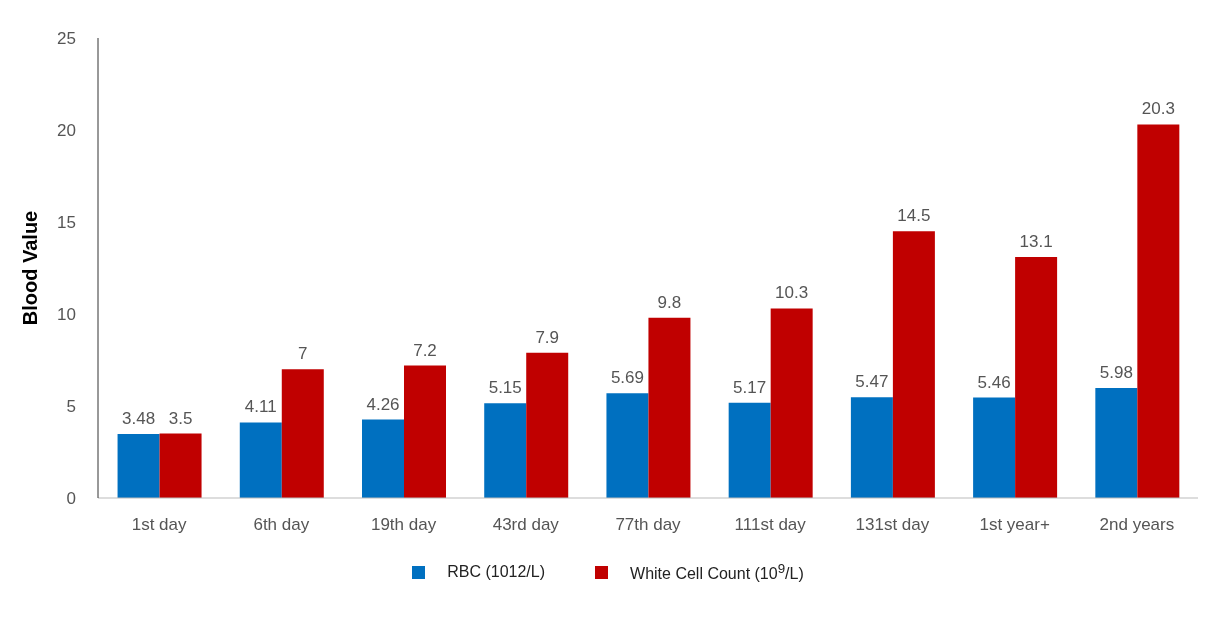 The width and height of the screenshot is (1221, 623). Describe the element at coordinates (260, 407) in the screenshot. I see `data-label: 4.11` at that location.